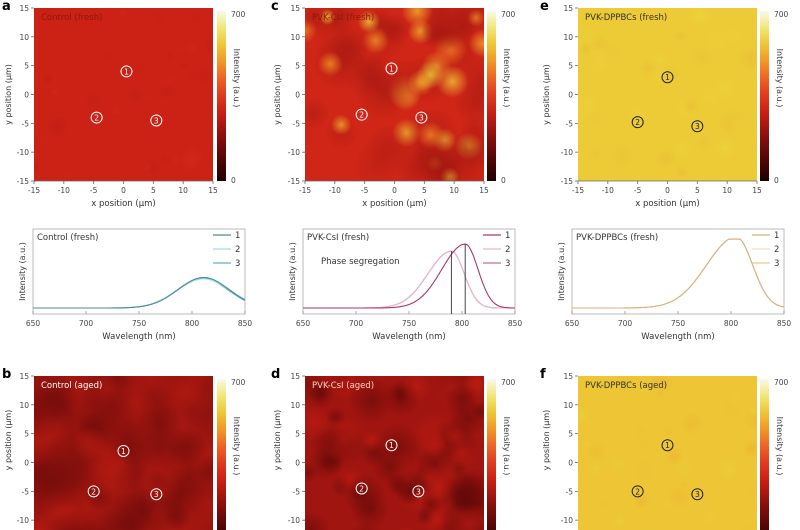 The image size is (800, 530). I want to click on y-tick-label: 10, so click(568, 37).